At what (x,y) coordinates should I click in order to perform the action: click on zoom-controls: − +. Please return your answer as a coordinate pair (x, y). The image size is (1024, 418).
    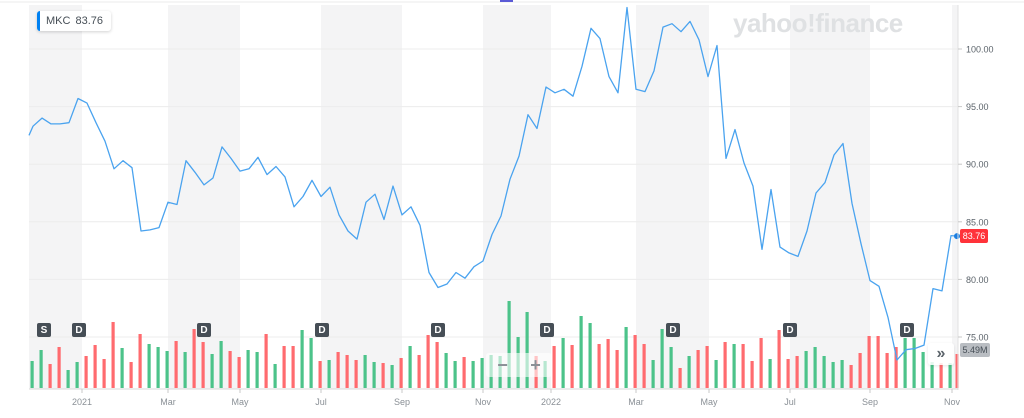
    Looking at the image, I should click on (519, 365).